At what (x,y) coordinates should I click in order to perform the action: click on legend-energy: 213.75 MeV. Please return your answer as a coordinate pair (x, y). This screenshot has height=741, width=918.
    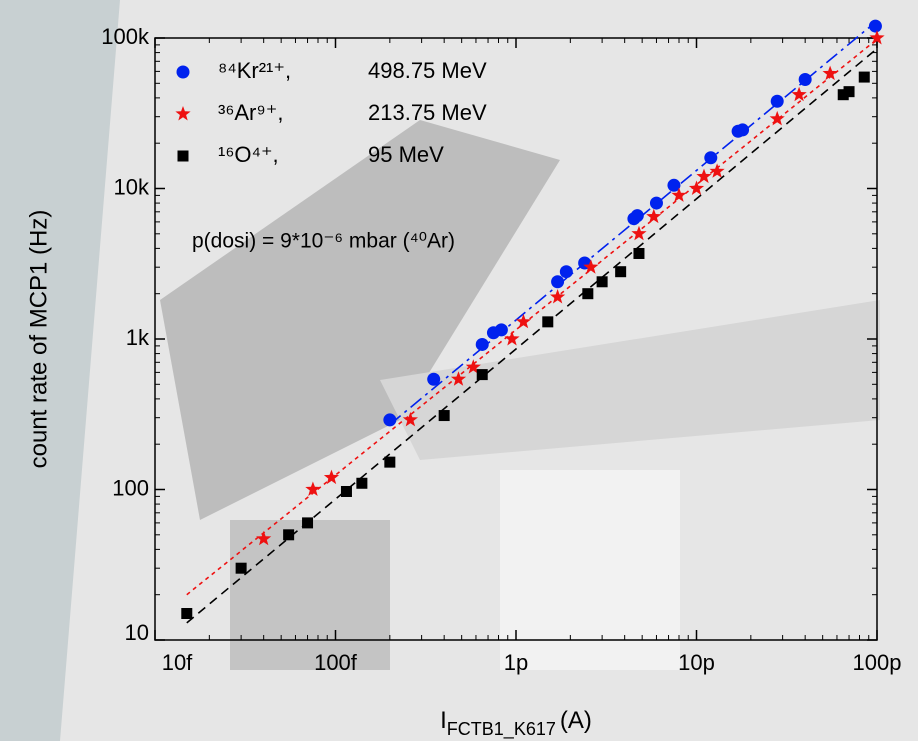
    Looking at the image, I should click on (427, 112).